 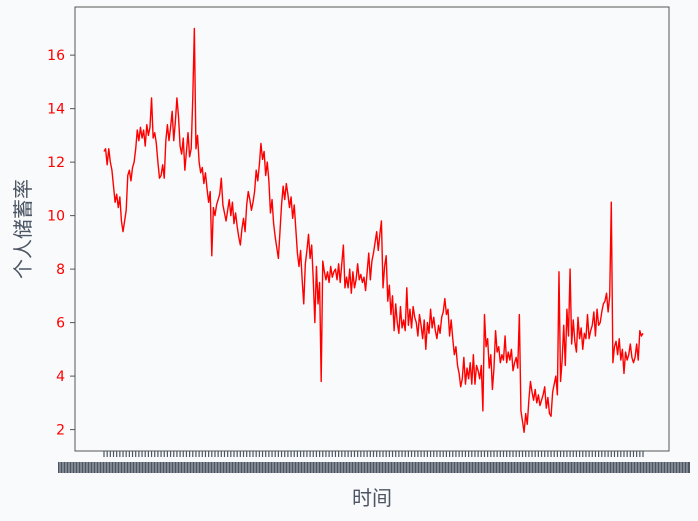 What do you see at coordinates (23, 229) in the screenshot?
I see `y-axis-title: 个人储蓄率` at bounding box center [23, 229].